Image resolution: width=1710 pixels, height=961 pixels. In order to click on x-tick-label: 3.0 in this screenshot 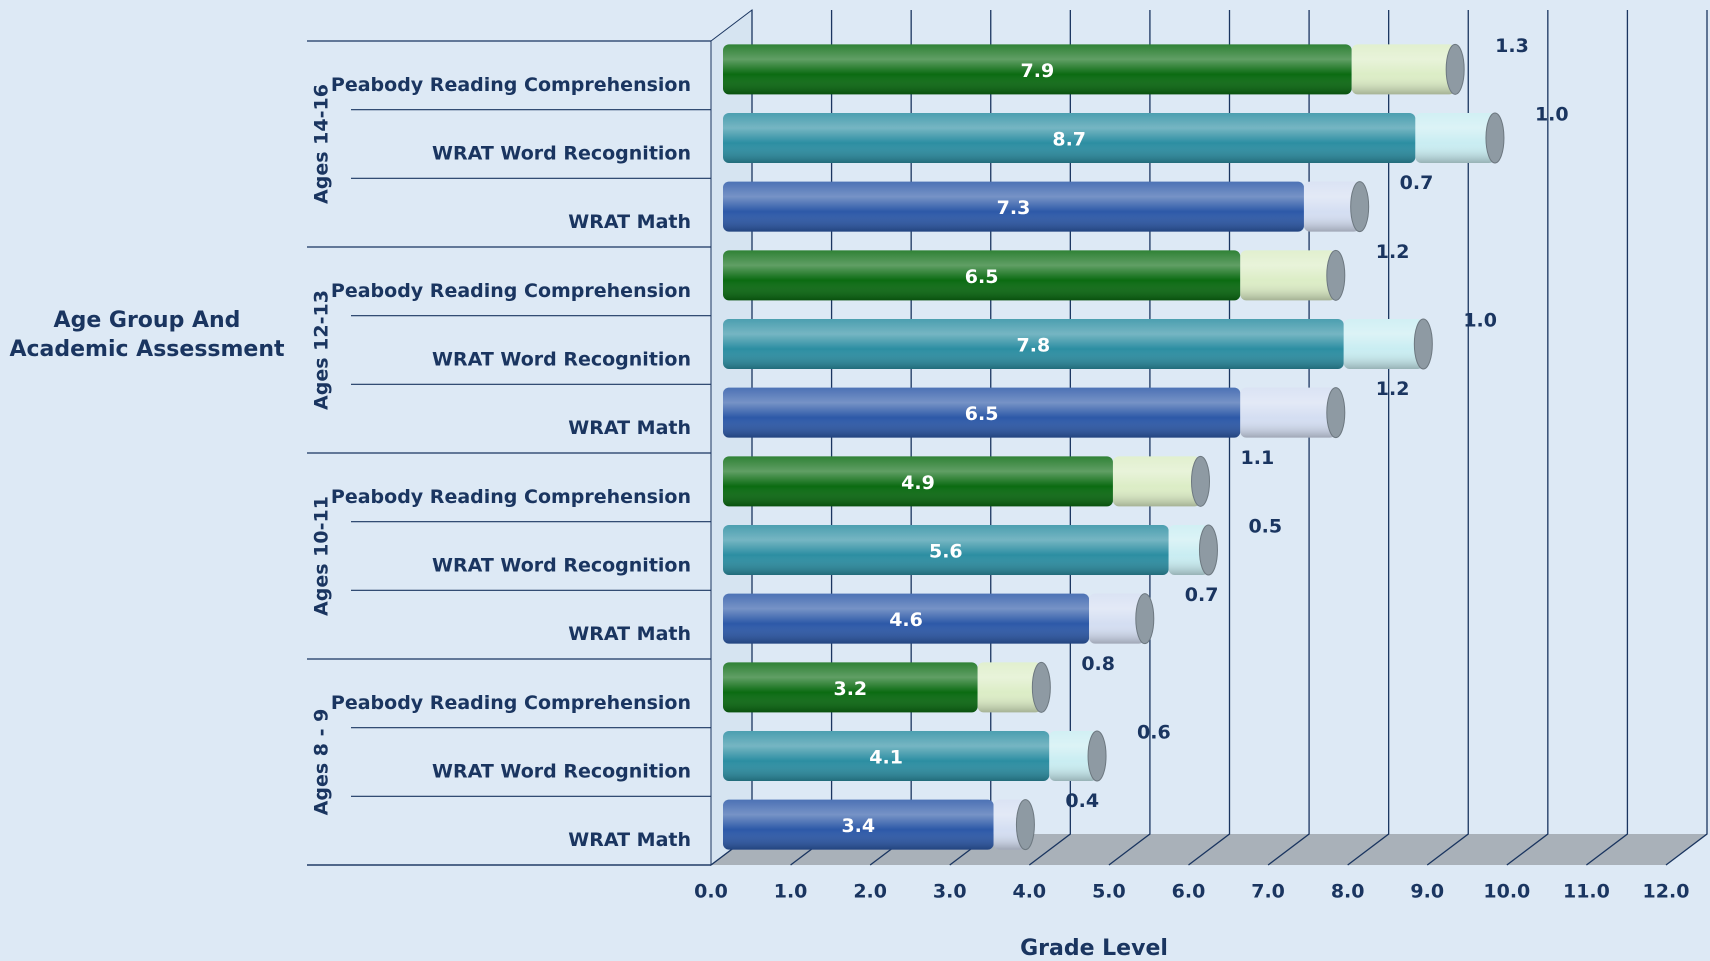, I will do `click(950, 892)`.